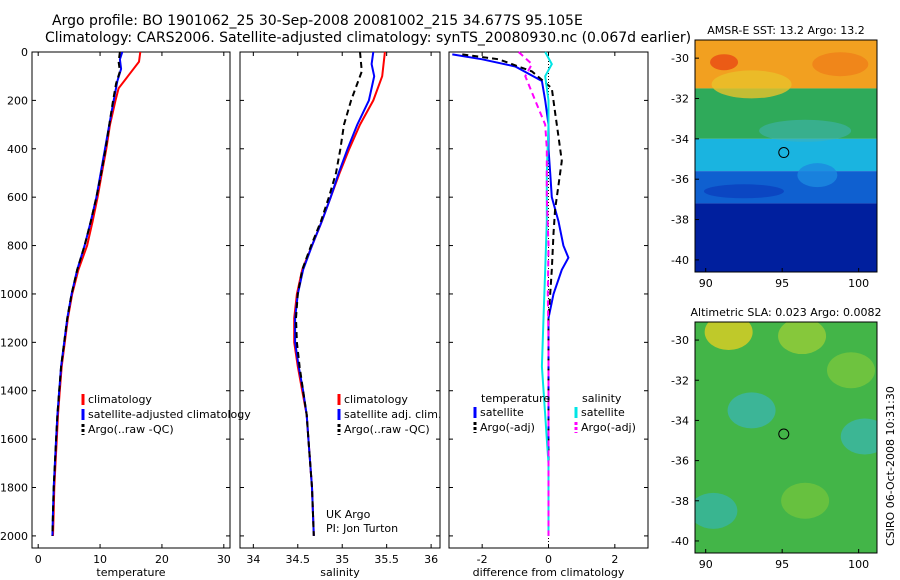 The width and height of the screenshot is (900, 580). I want to click on map1-xtick-label: 90, so click(706, 283).